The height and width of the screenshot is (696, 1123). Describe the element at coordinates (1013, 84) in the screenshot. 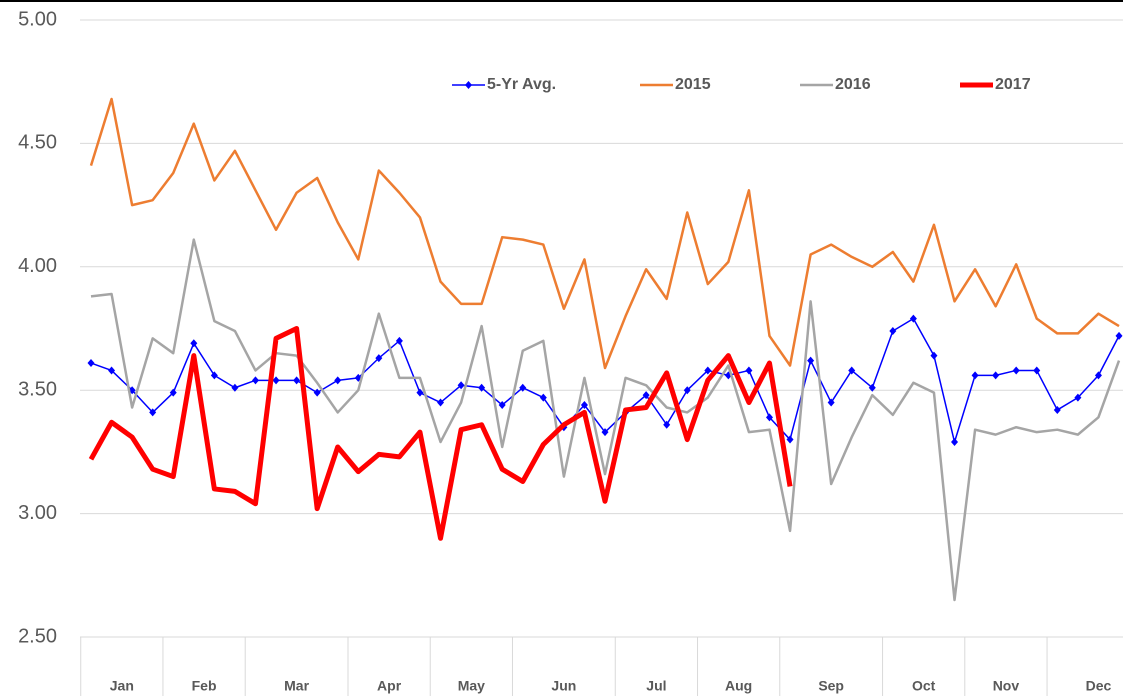

I see `legend-label: 2017` at that location.